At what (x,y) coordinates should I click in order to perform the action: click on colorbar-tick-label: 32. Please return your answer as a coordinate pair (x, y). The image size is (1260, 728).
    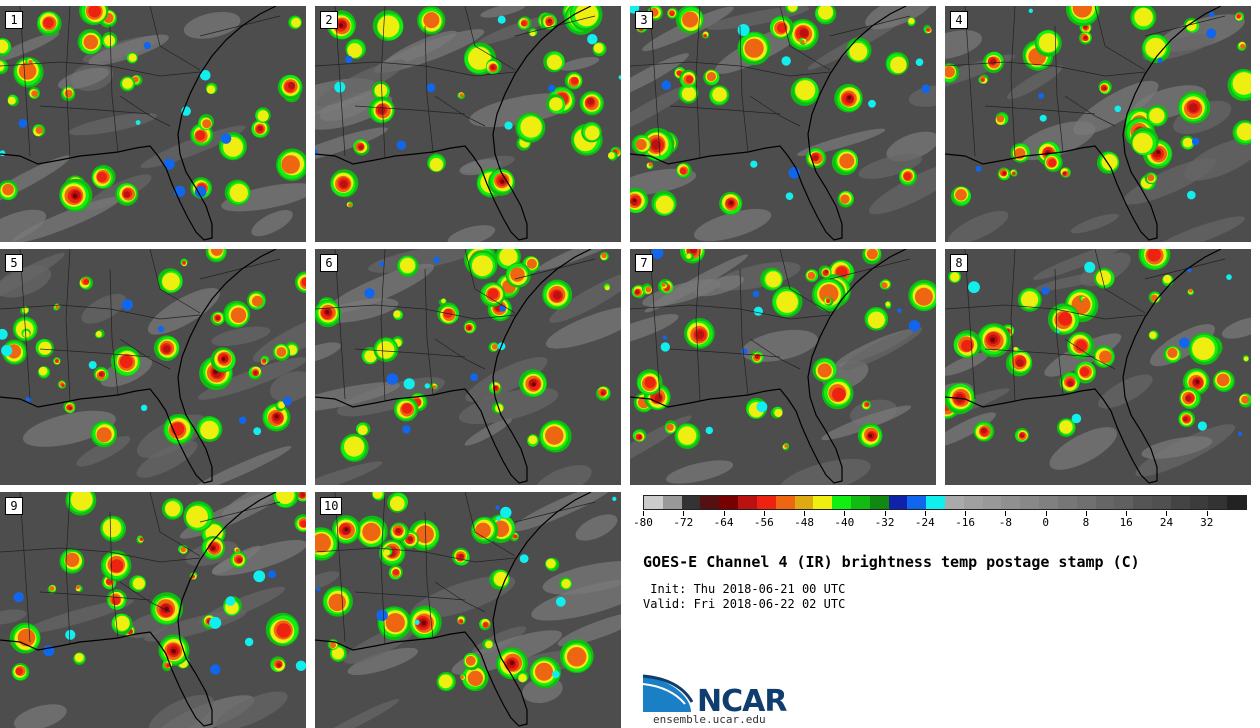
    Looking at the image, I should click on (1207, 522).